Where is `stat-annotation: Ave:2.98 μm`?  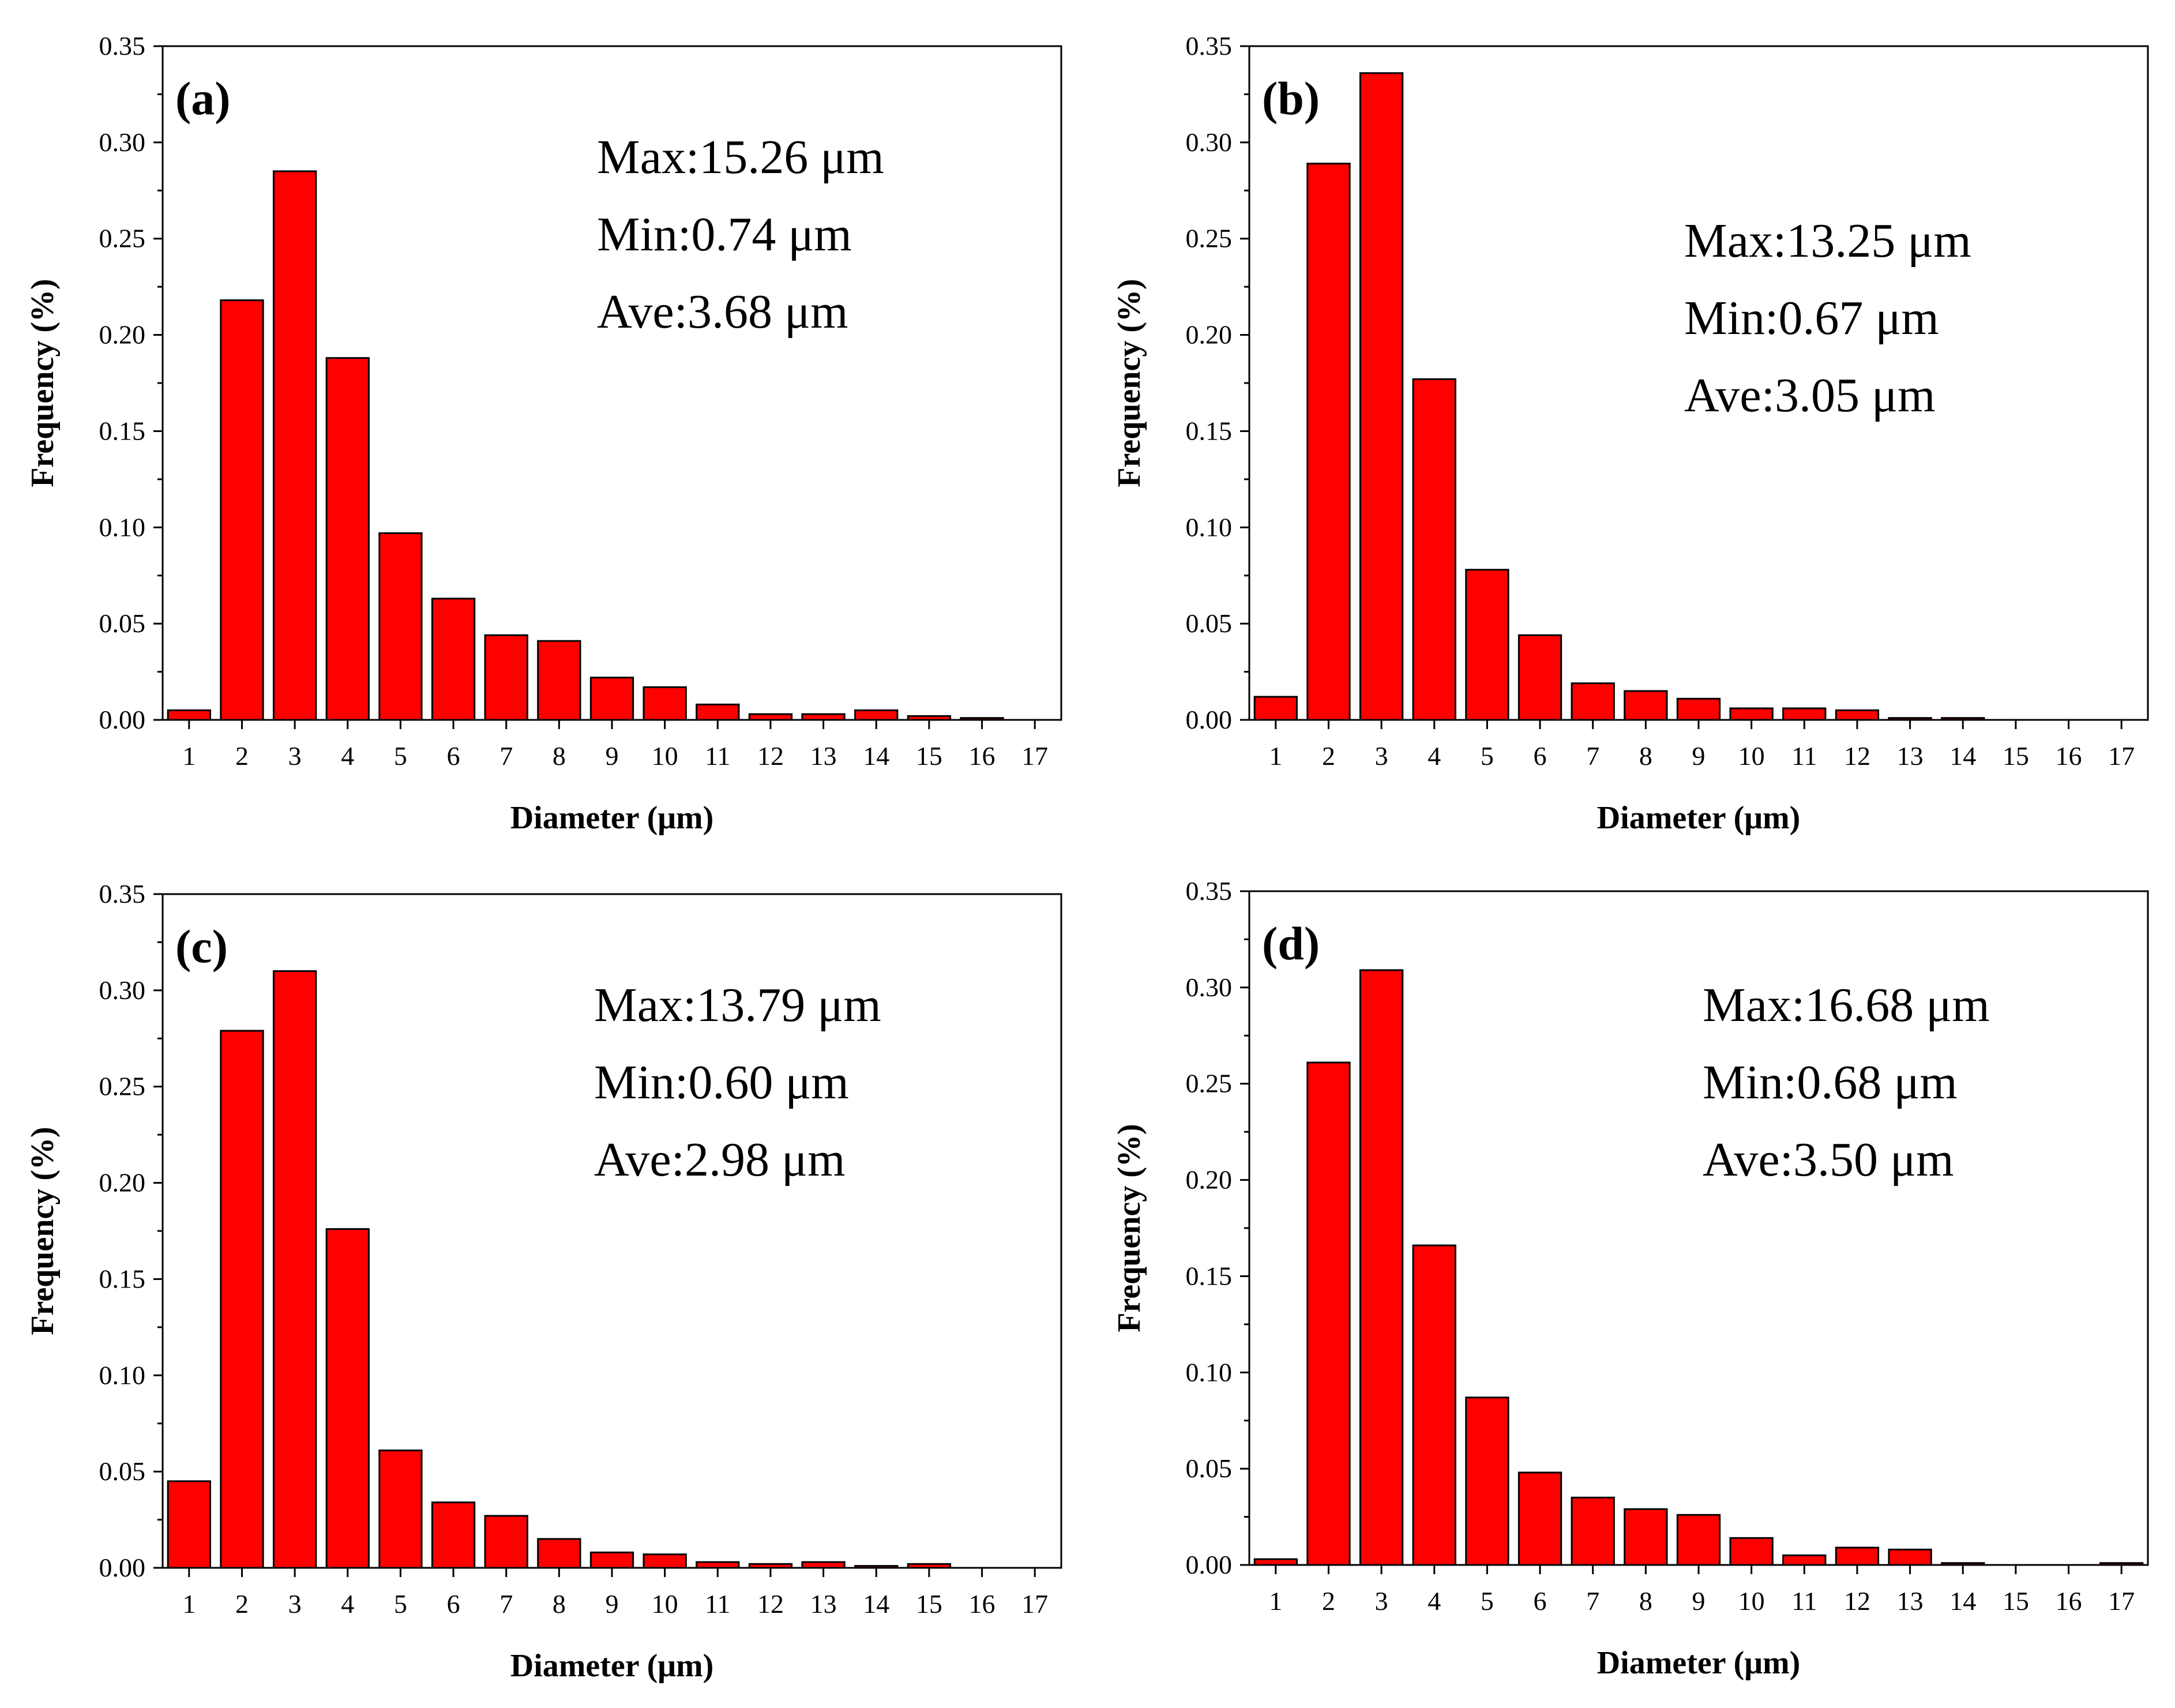 stat-annotation: Ave:2.98 μm is located at coordinates (719, 1160).